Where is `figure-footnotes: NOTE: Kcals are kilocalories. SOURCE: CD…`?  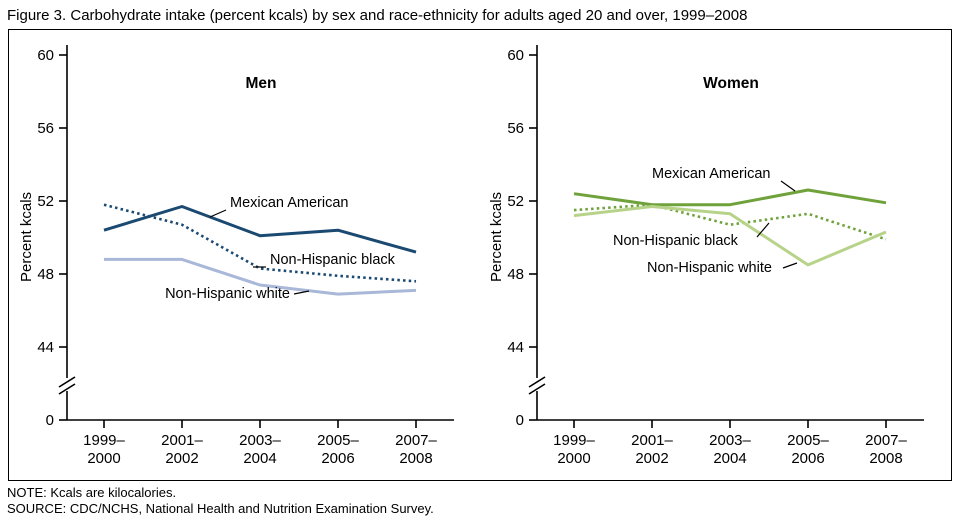
figure-footnotes: NOTE: Kcals are kilocalories. SOURCE: CD… is located at coordinates (480, 499).